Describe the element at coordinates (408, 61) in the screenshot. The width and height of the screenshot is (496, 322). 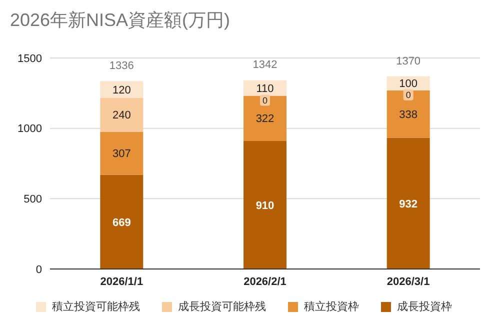
I see `total-label: 1370` at that location.